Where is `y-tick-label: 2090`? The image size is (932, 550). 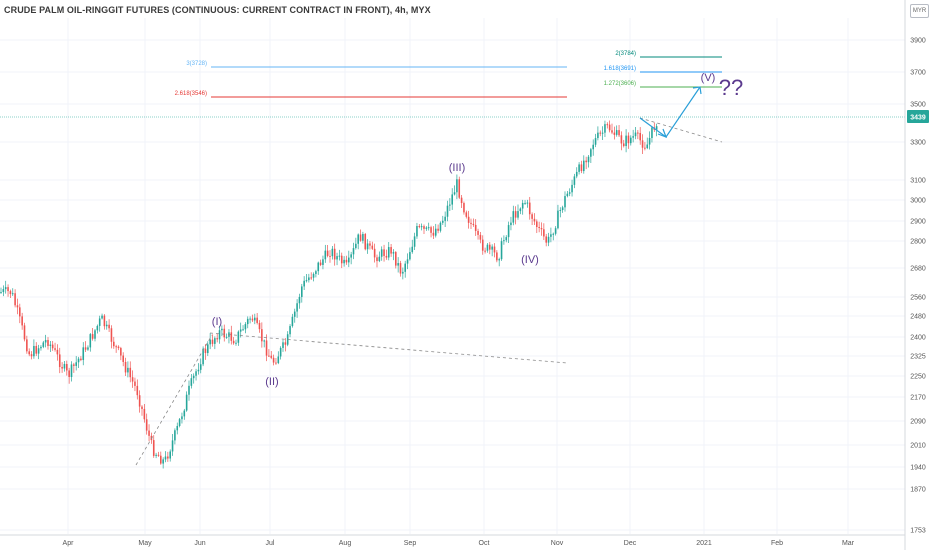 y-tick-label: 2090 is located at coordinates (918, 422).